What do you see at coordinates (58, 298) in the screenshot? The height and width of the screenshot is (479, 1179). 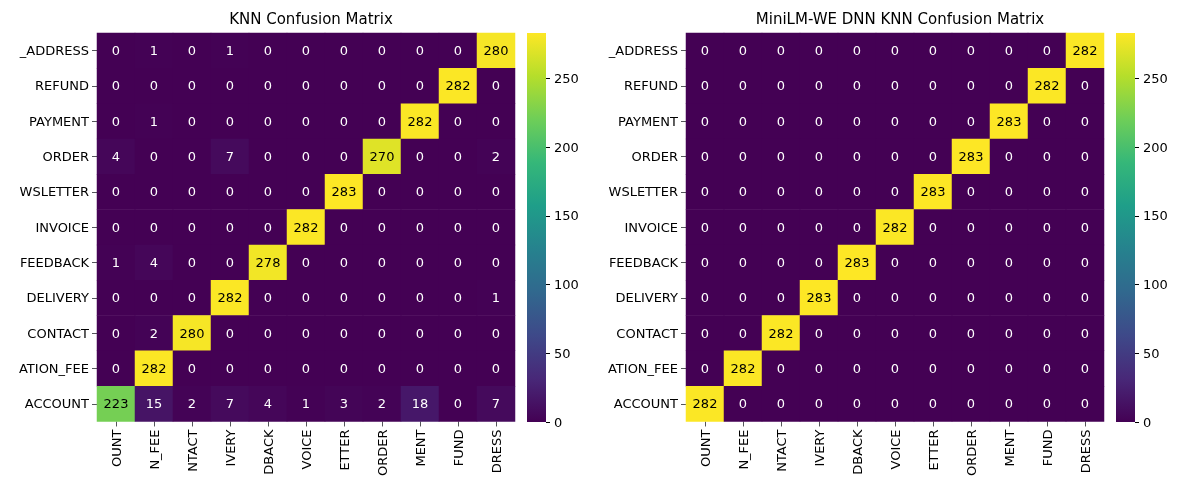 I see `y-tick-label: DELIVERY` at bounding box center [58, 298].